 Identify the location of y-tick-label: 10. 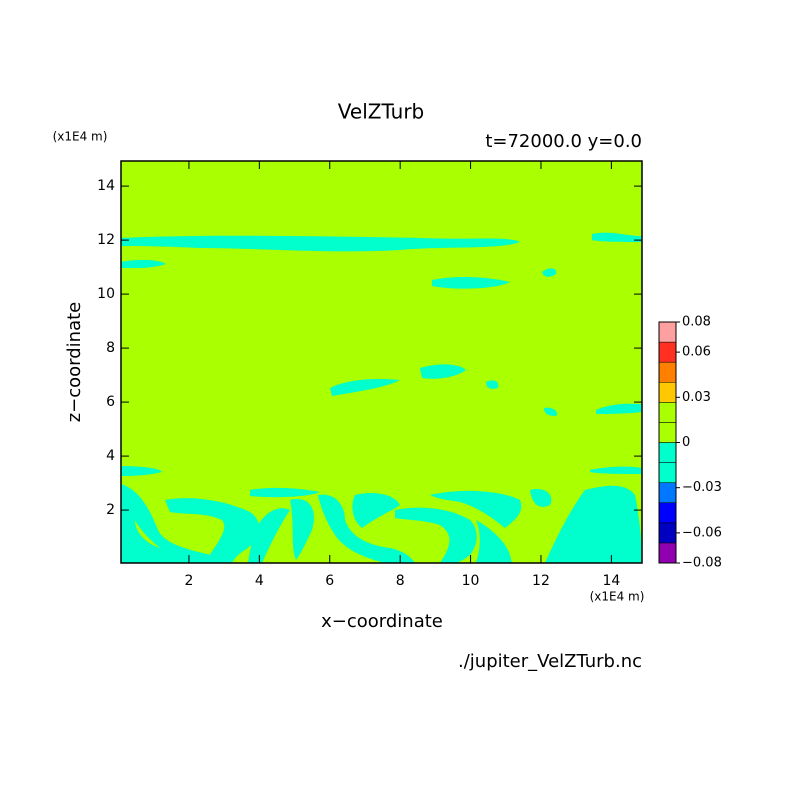
(106, 294).